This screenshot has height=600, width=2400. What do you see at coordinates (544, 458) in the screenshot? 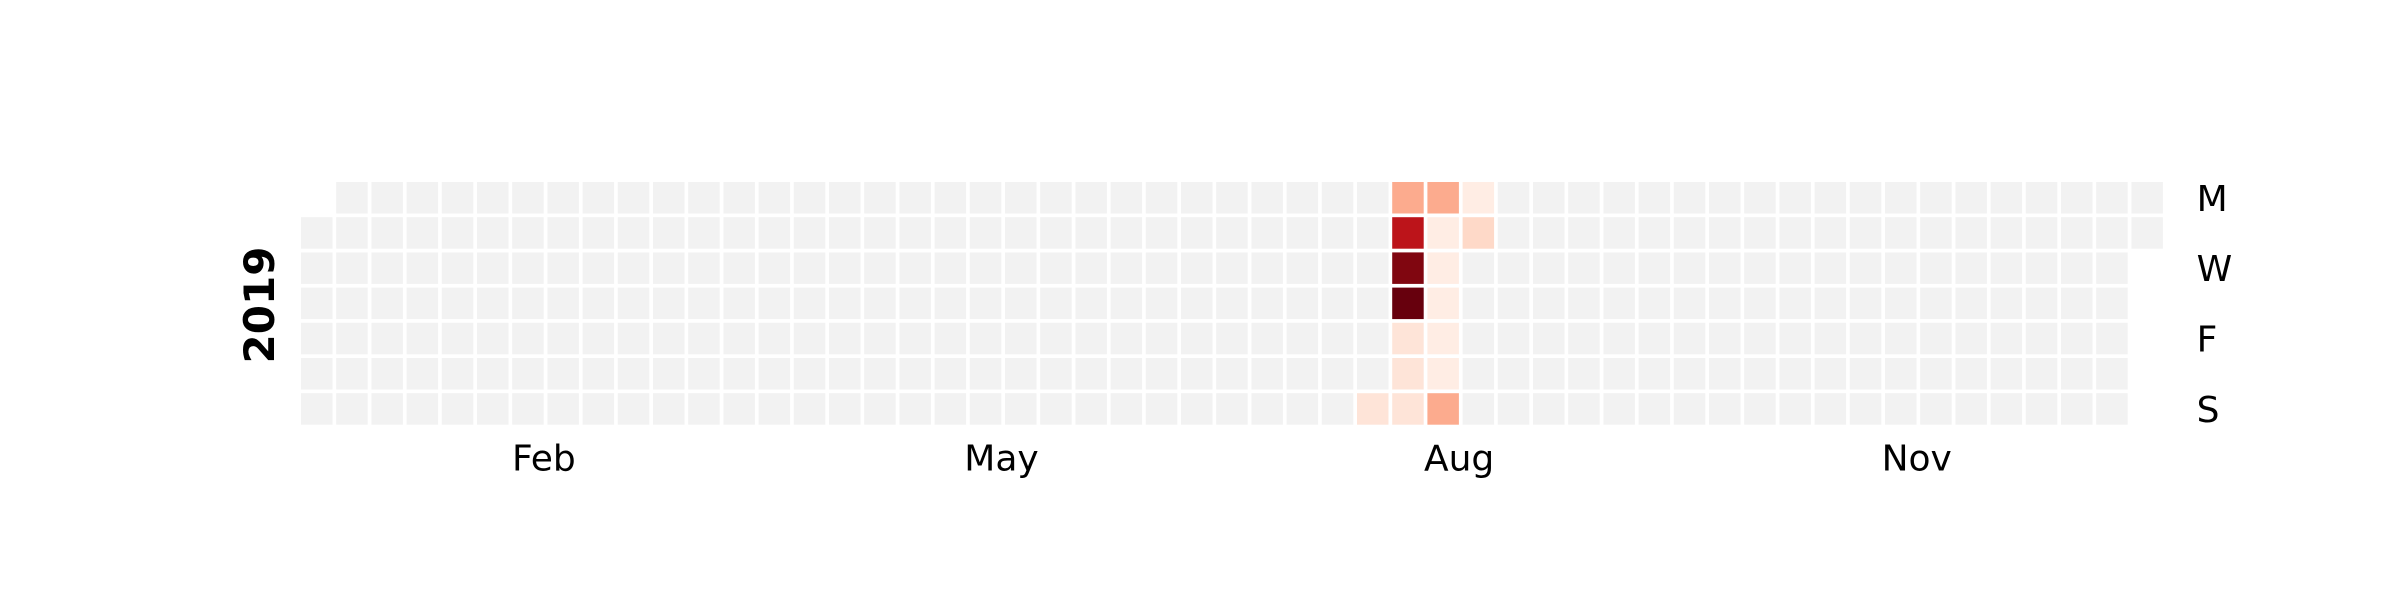
I see `month-label: Feb` at bounding box center [544, 458].